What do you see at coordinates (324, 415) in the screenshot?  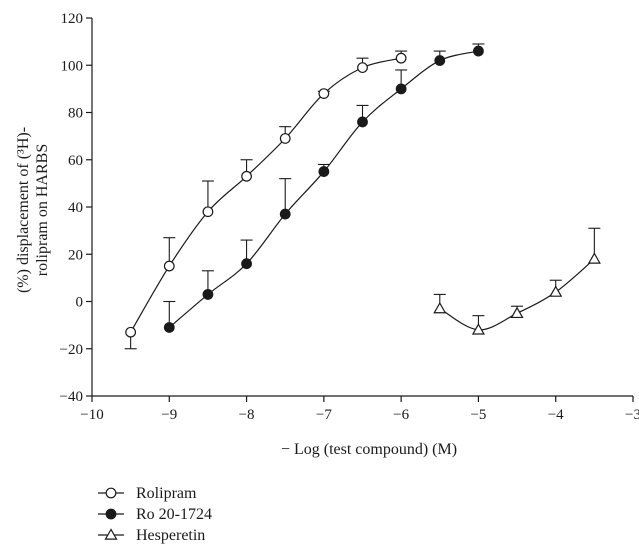 I see `x-tick-label: −7` at bounding box center [324, 415].